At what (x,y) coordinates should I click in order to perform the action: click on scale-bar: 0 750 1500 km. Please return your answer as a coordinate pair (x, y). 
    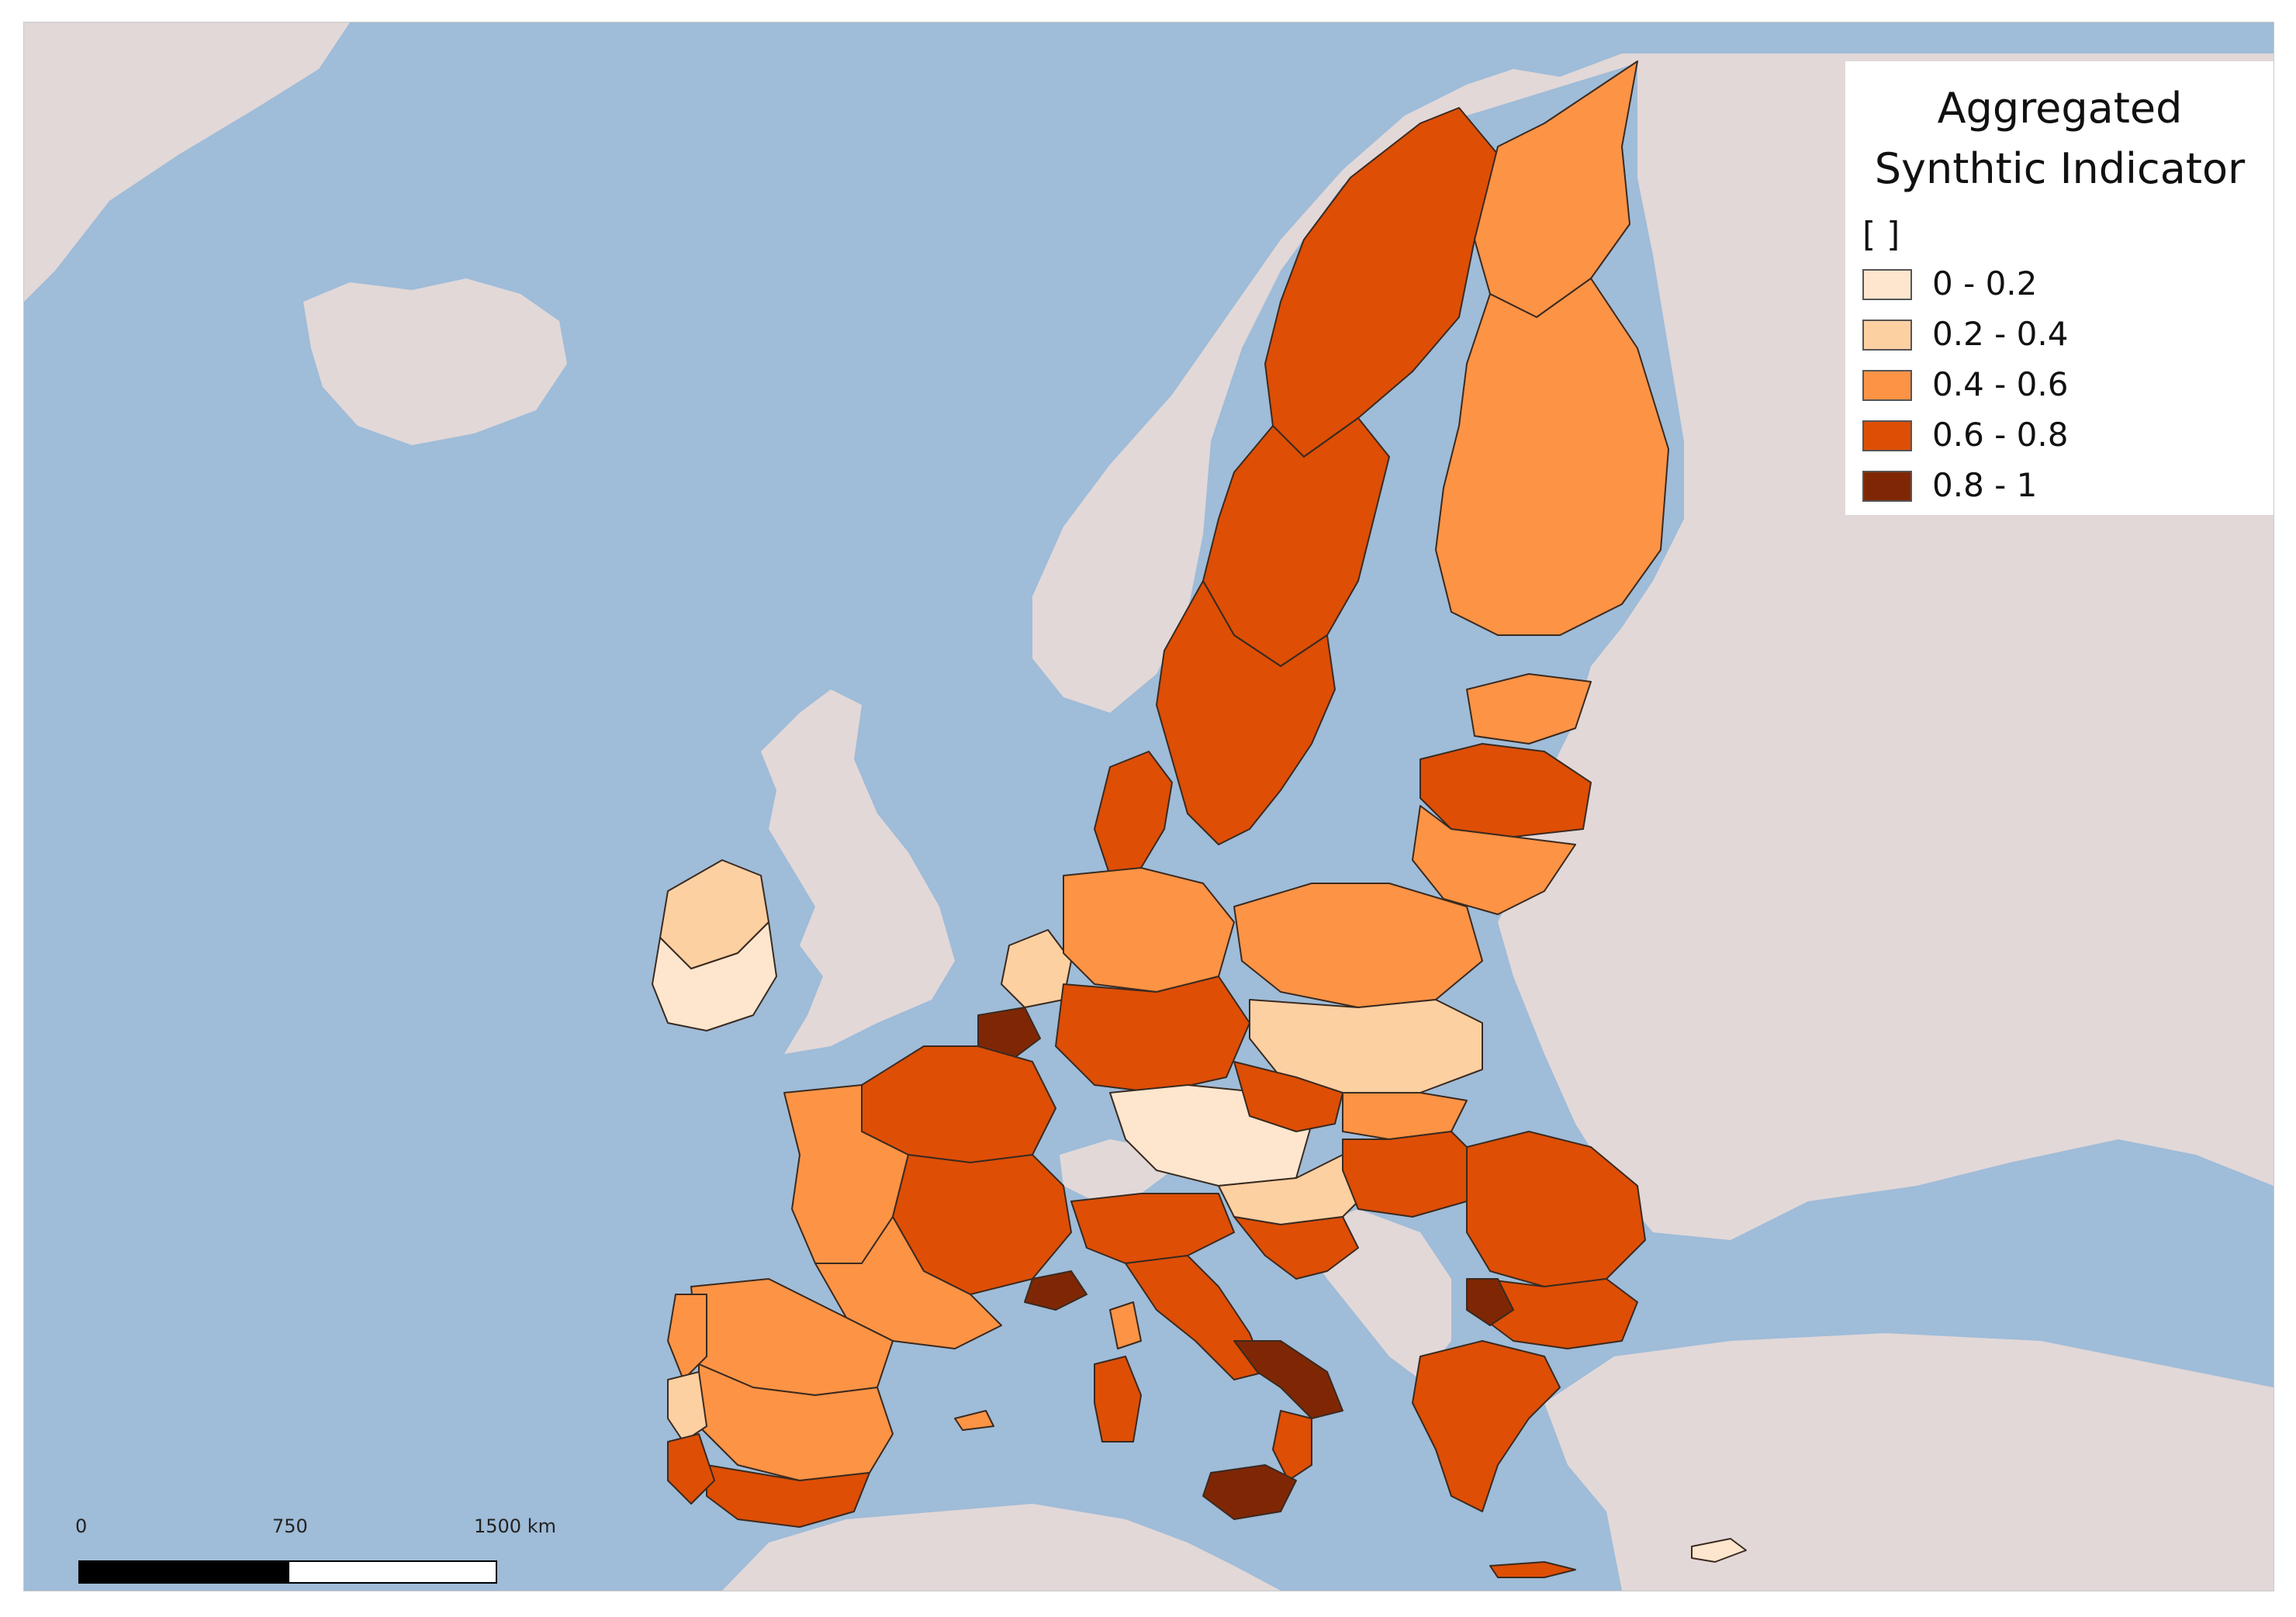
    Looking at the image, I should click on (315, 1549).